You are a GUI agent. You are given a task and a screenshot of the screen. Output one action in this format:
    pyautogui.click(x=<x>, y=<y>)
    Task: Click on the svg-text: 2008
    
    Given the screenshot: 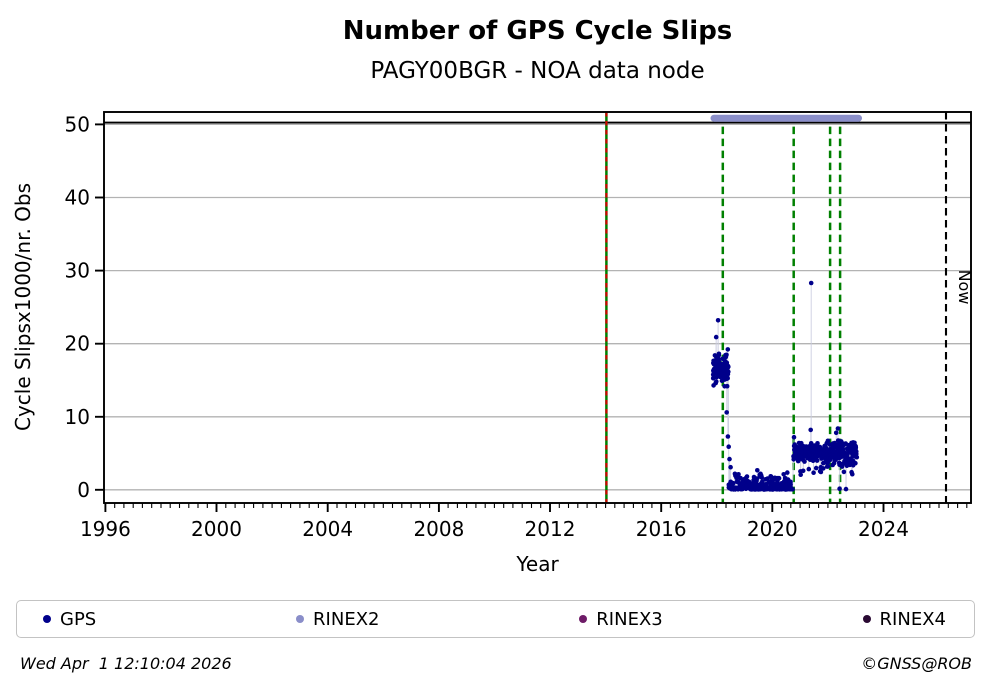 What is the action you would take?
    pyautogui.click(x=438, y=529)
    